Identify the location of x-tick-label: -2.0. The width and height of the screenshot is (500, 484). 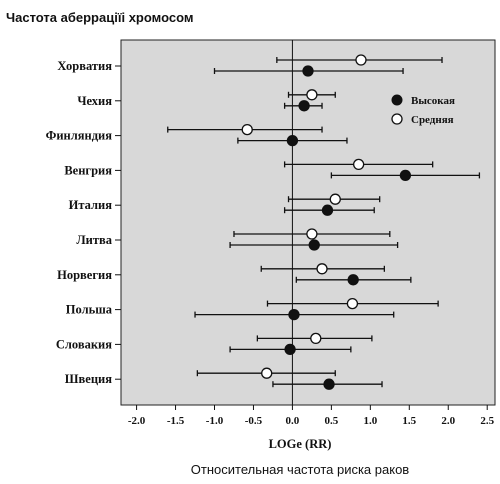
(137, 421).